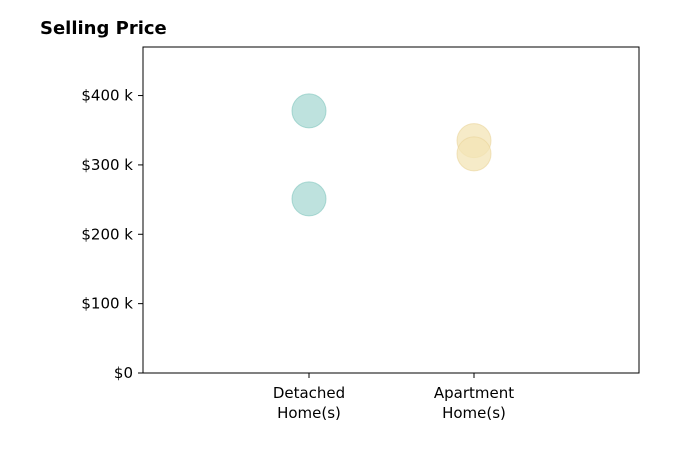 The width and height of the screenshot is (679, 462). What do you see at coordinates (107, 304) in the screenshot?
I see `y-tick-label: $100 k` at bounding box center [107, 304].